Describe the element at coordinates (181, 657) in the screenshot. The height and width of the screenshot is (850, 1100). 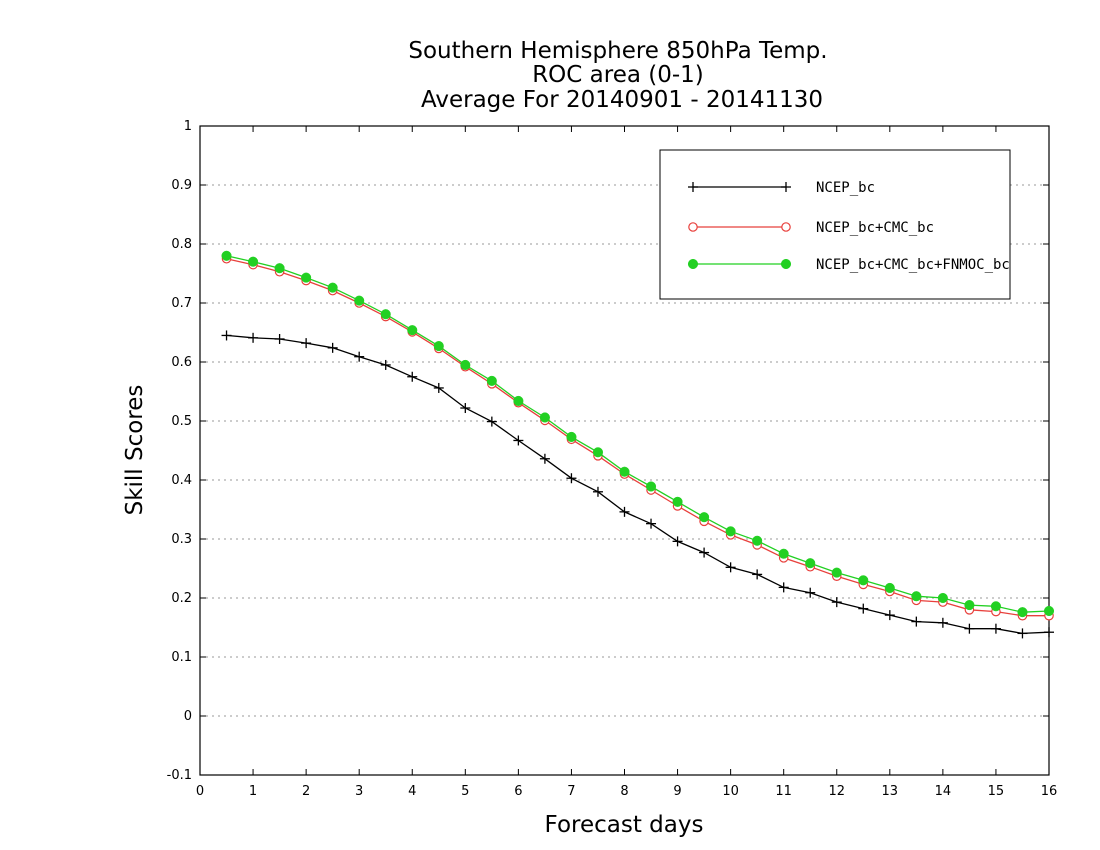
I see `y-tick-label: 0.1` at that location.